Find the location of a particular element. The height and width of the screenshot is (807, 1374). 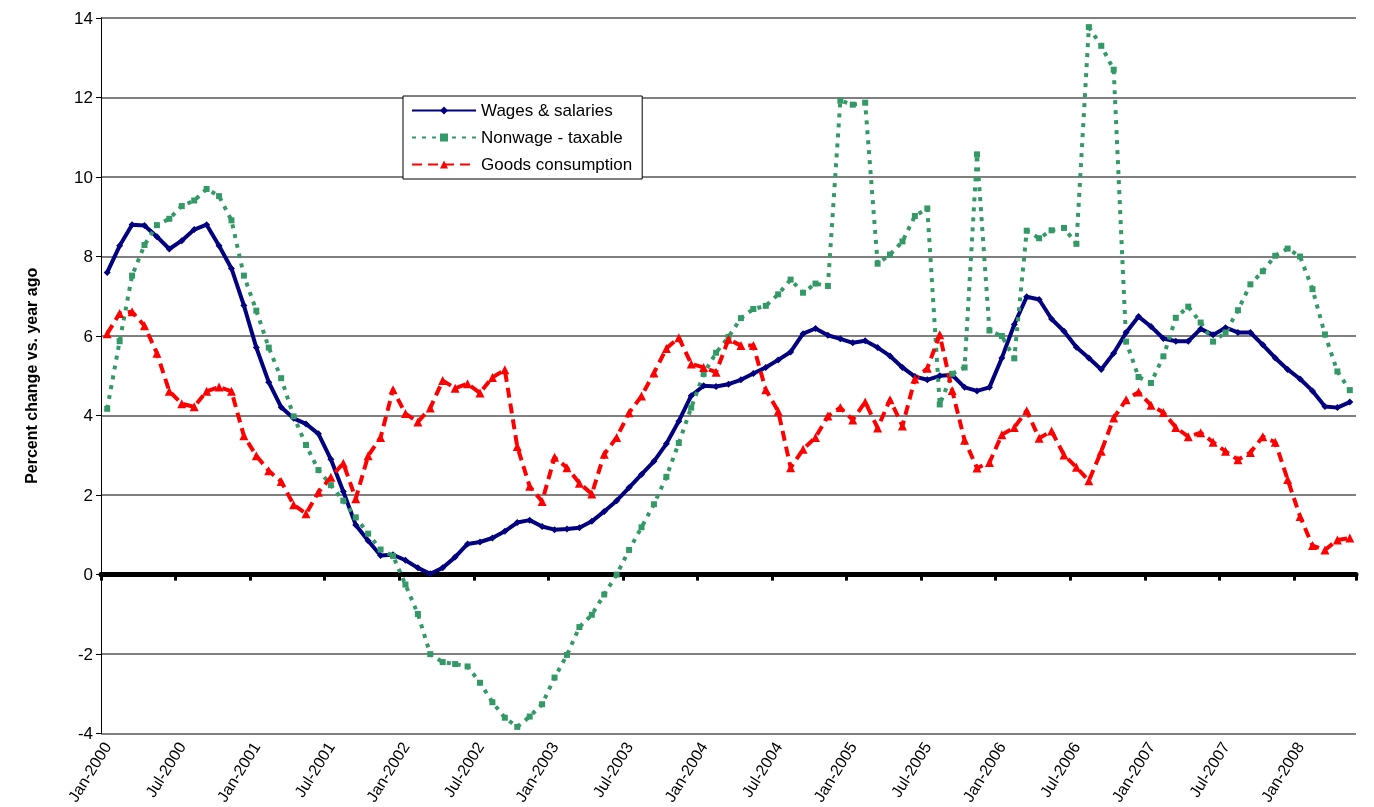

y-tick-label: 14 is located at coordinates (83, 18).